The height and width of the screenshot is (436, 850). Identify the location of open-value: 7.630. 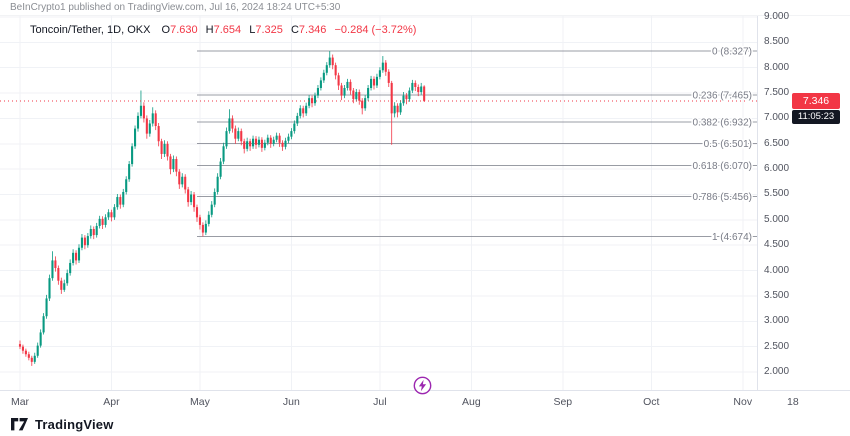
(184, 30).